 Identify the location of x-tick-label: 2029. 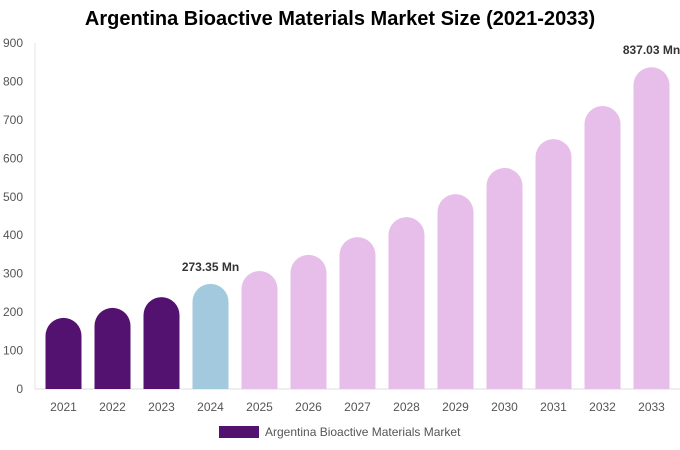
(455, 407).